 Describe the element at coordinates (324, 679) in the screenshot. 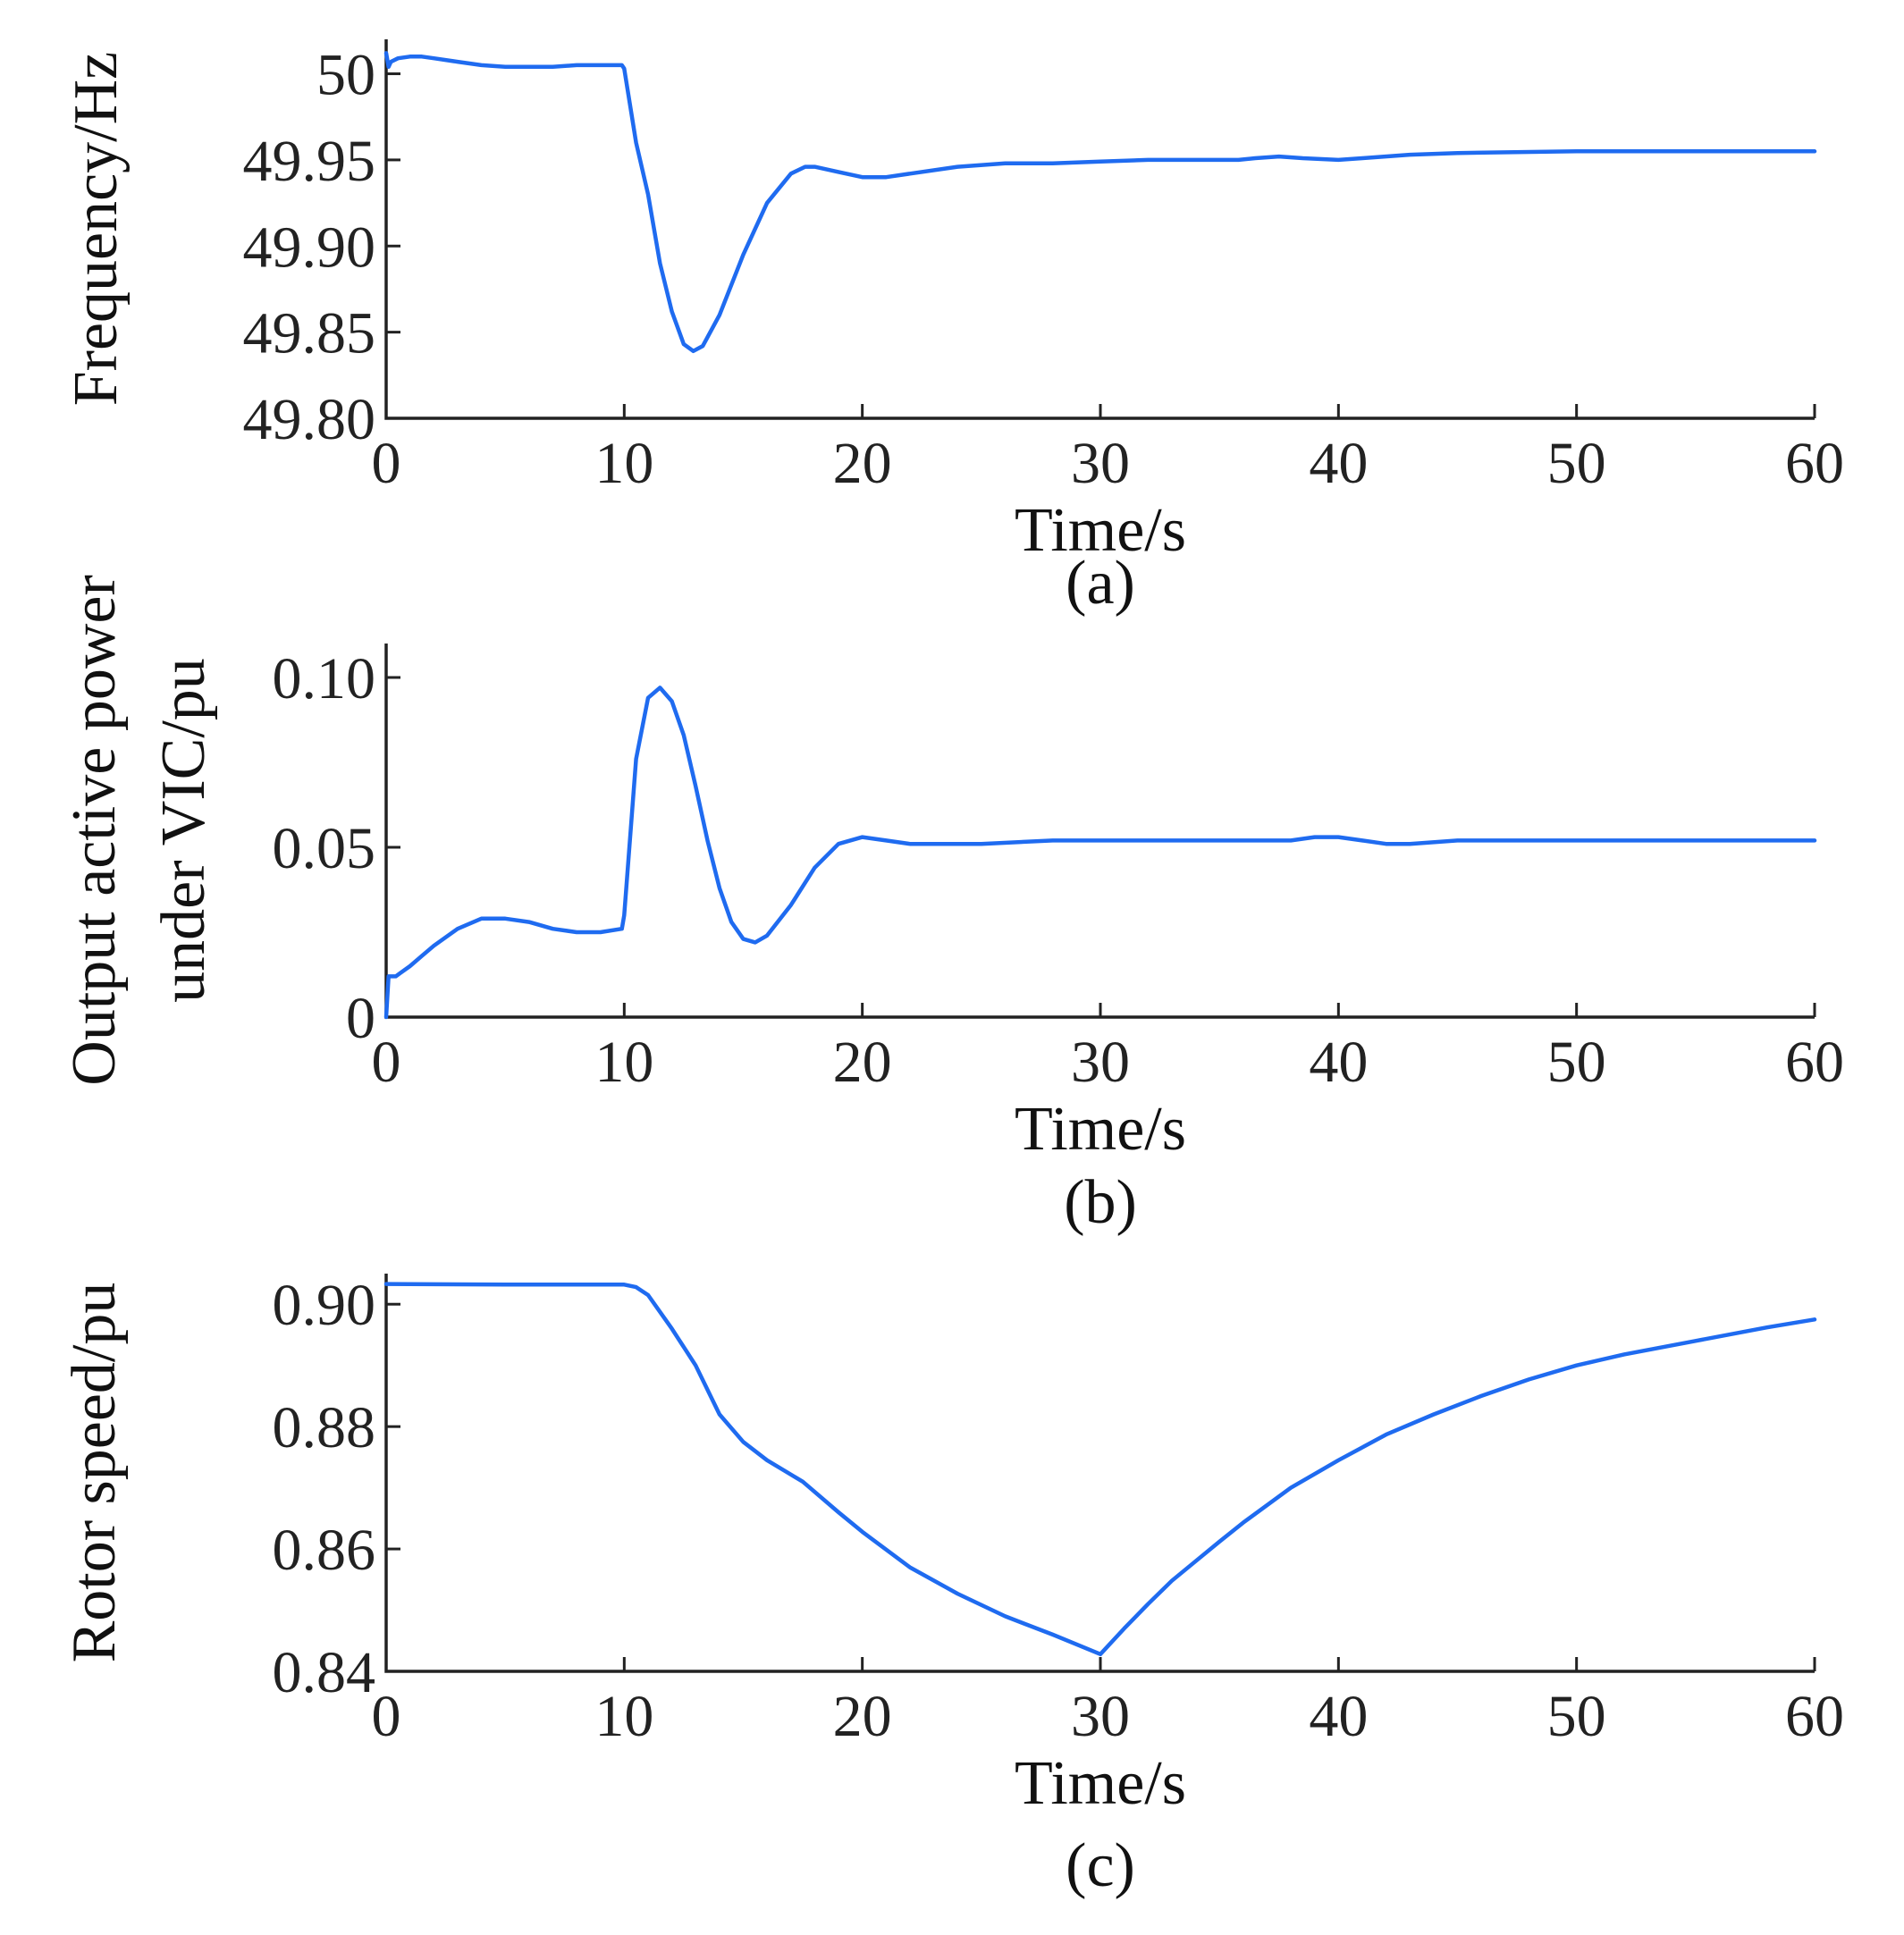

I see `y-tick-label: 0.10` at that location.